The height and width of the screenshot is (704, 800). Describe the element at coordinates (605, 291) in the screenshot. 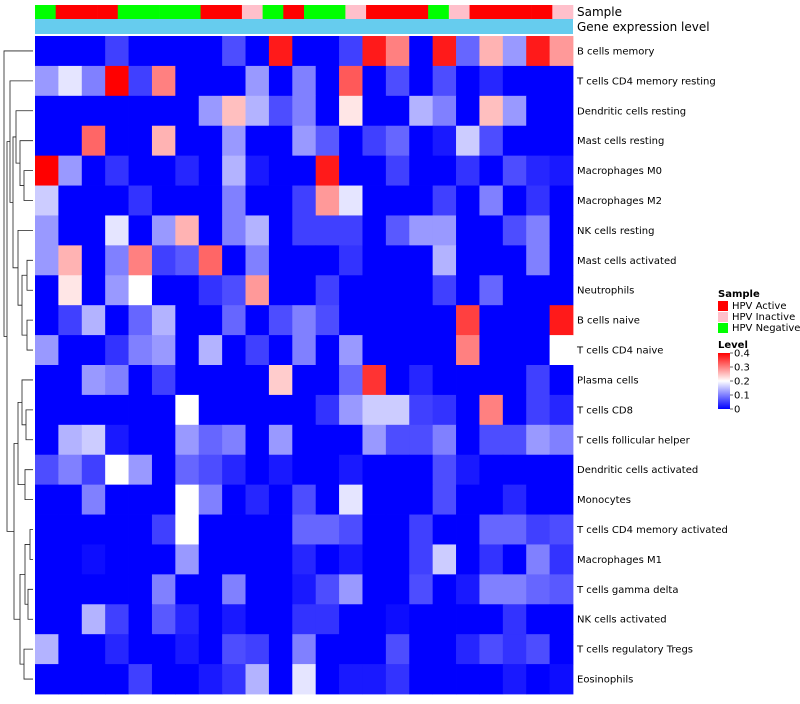

I see `row-label: Neutrophils` at that location.